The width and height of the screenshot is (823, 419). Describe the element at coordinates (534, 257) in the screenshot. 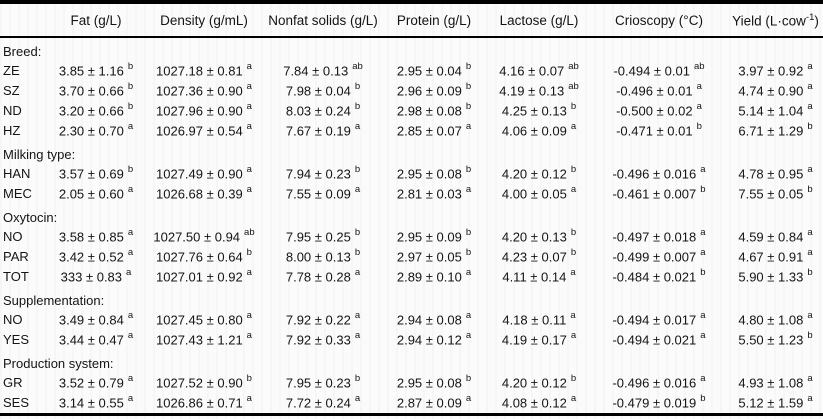

I see `cell-value: 4.23 ± 0.07` at that location.